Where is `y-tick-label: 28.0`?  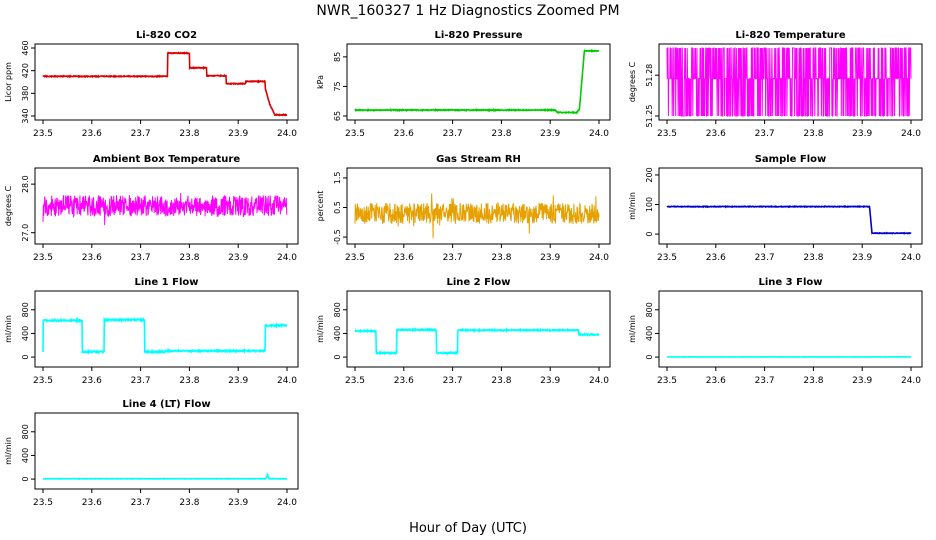 y-tick-label: 28.0 is located at coordinates (25, 184).